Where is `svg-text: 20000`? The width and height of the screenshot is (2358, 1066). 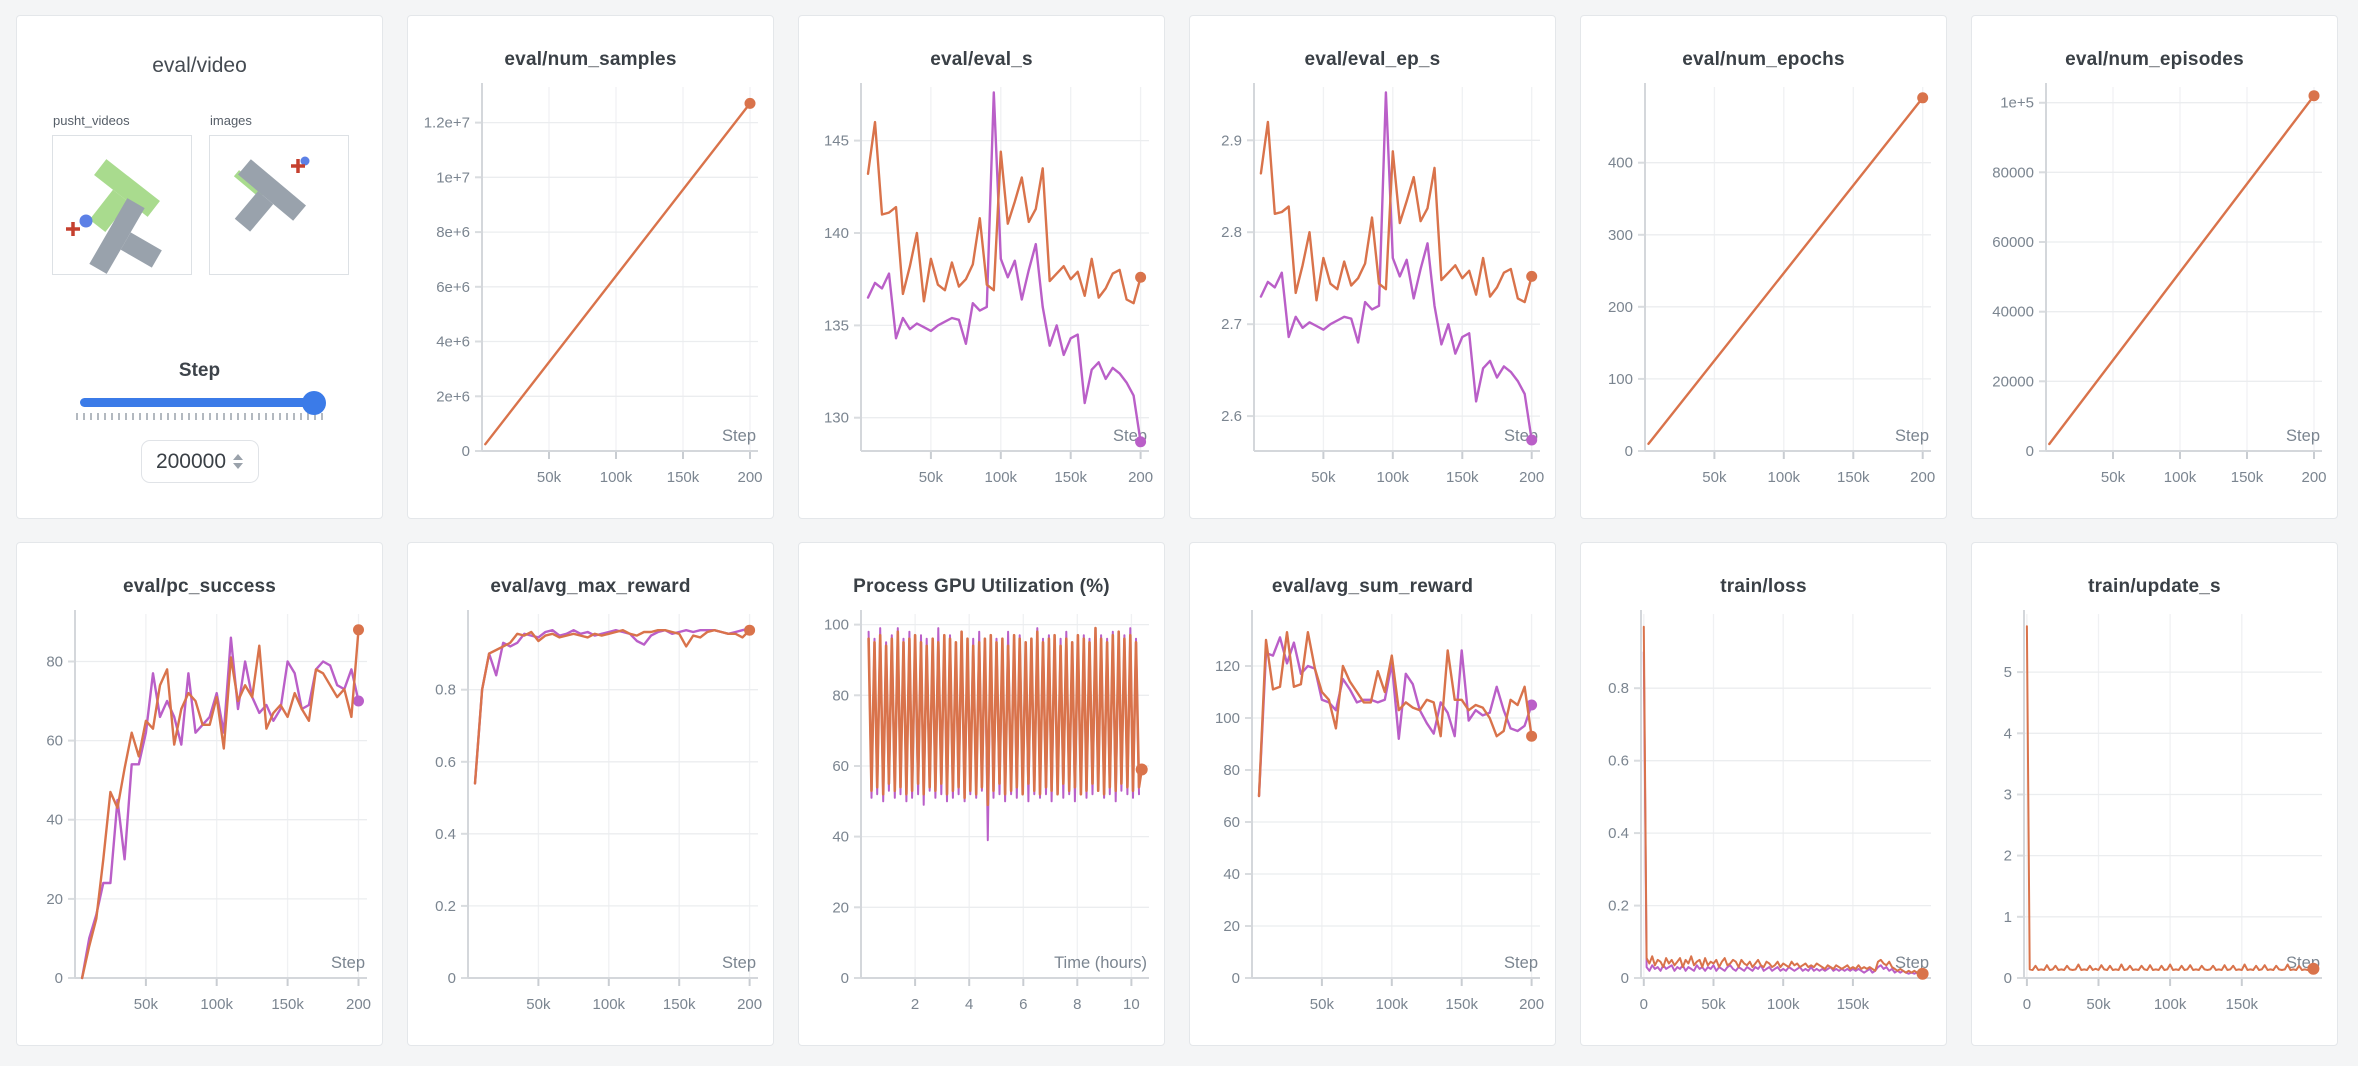
svg-text: 20000 is located at coordinates (2013, 381).